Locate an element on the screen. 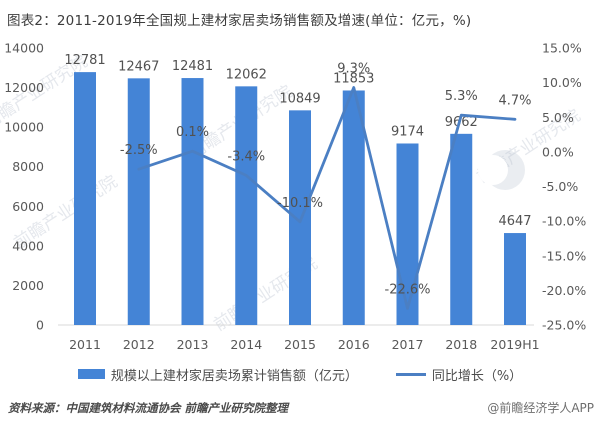 This screenshot has width=600, height=423. line-value-label: 5.3% is located at coordinates (461, 96).